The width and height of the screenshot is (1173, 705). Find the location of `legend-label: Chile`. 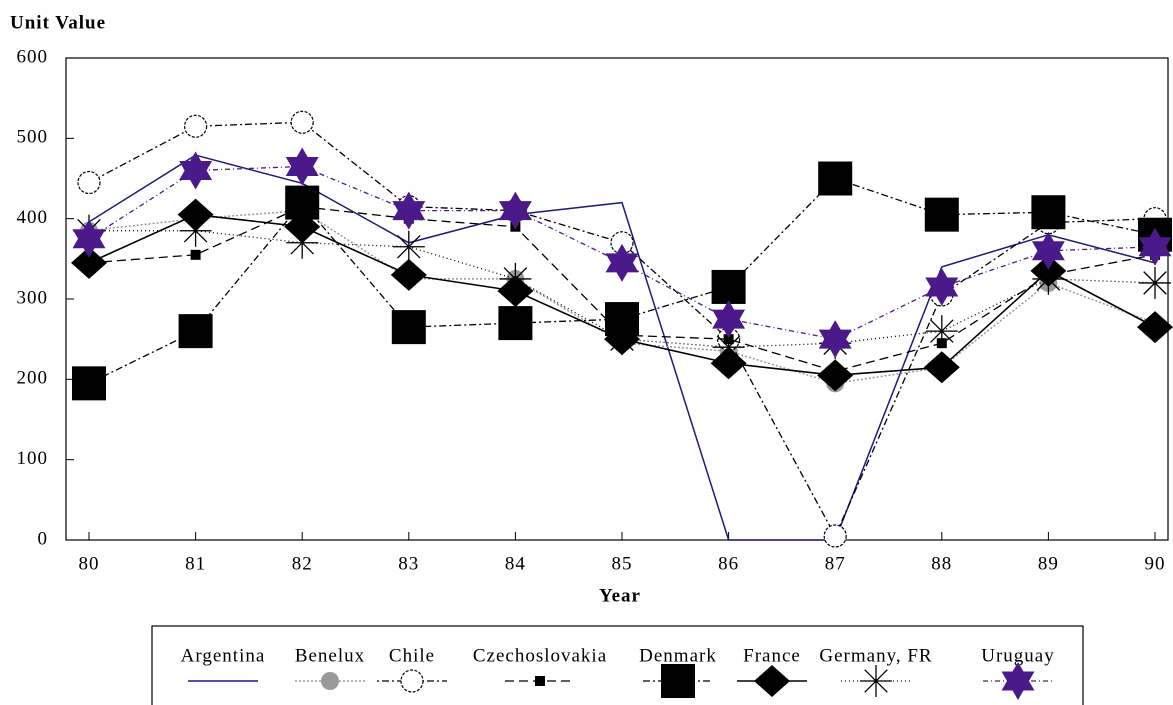

legend-label: Chile is located at coordinates (412, 655).